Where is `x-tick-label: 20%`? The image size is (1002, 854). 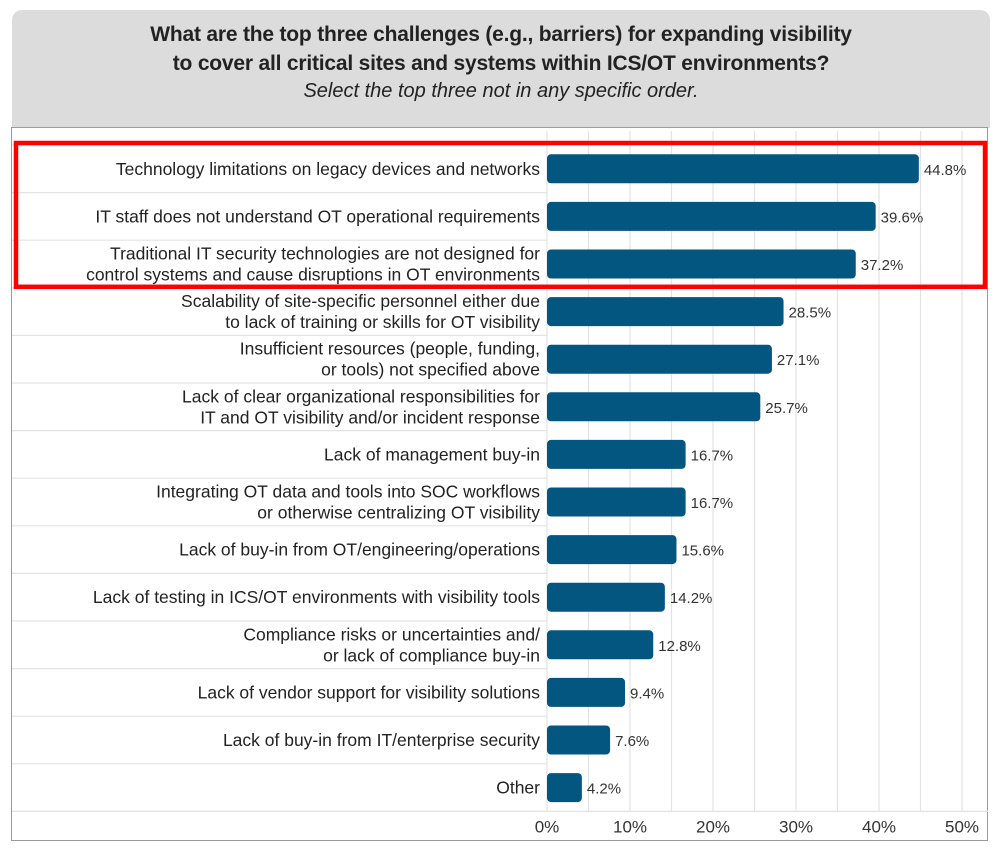 x-tick-label: 20% is located at coordinates (713, 826).